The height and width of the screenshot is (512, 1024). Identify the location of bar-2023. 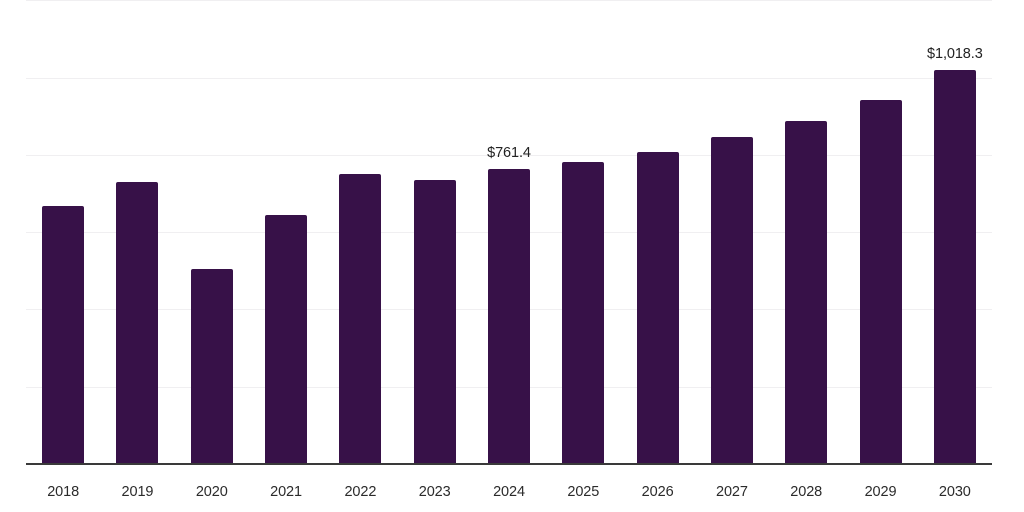
(434, 321).